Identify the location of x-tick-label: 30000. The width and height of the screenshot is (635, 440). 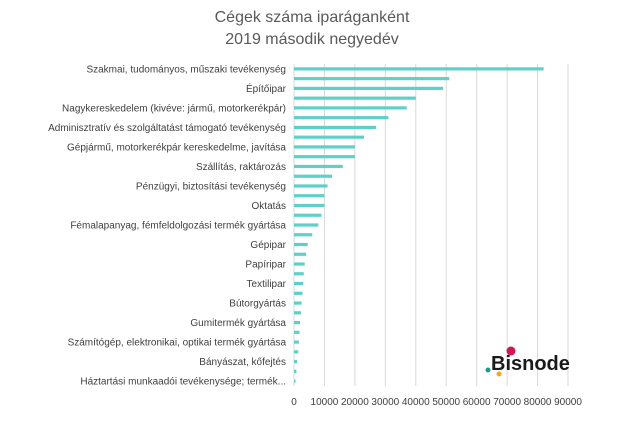
(385, 402).